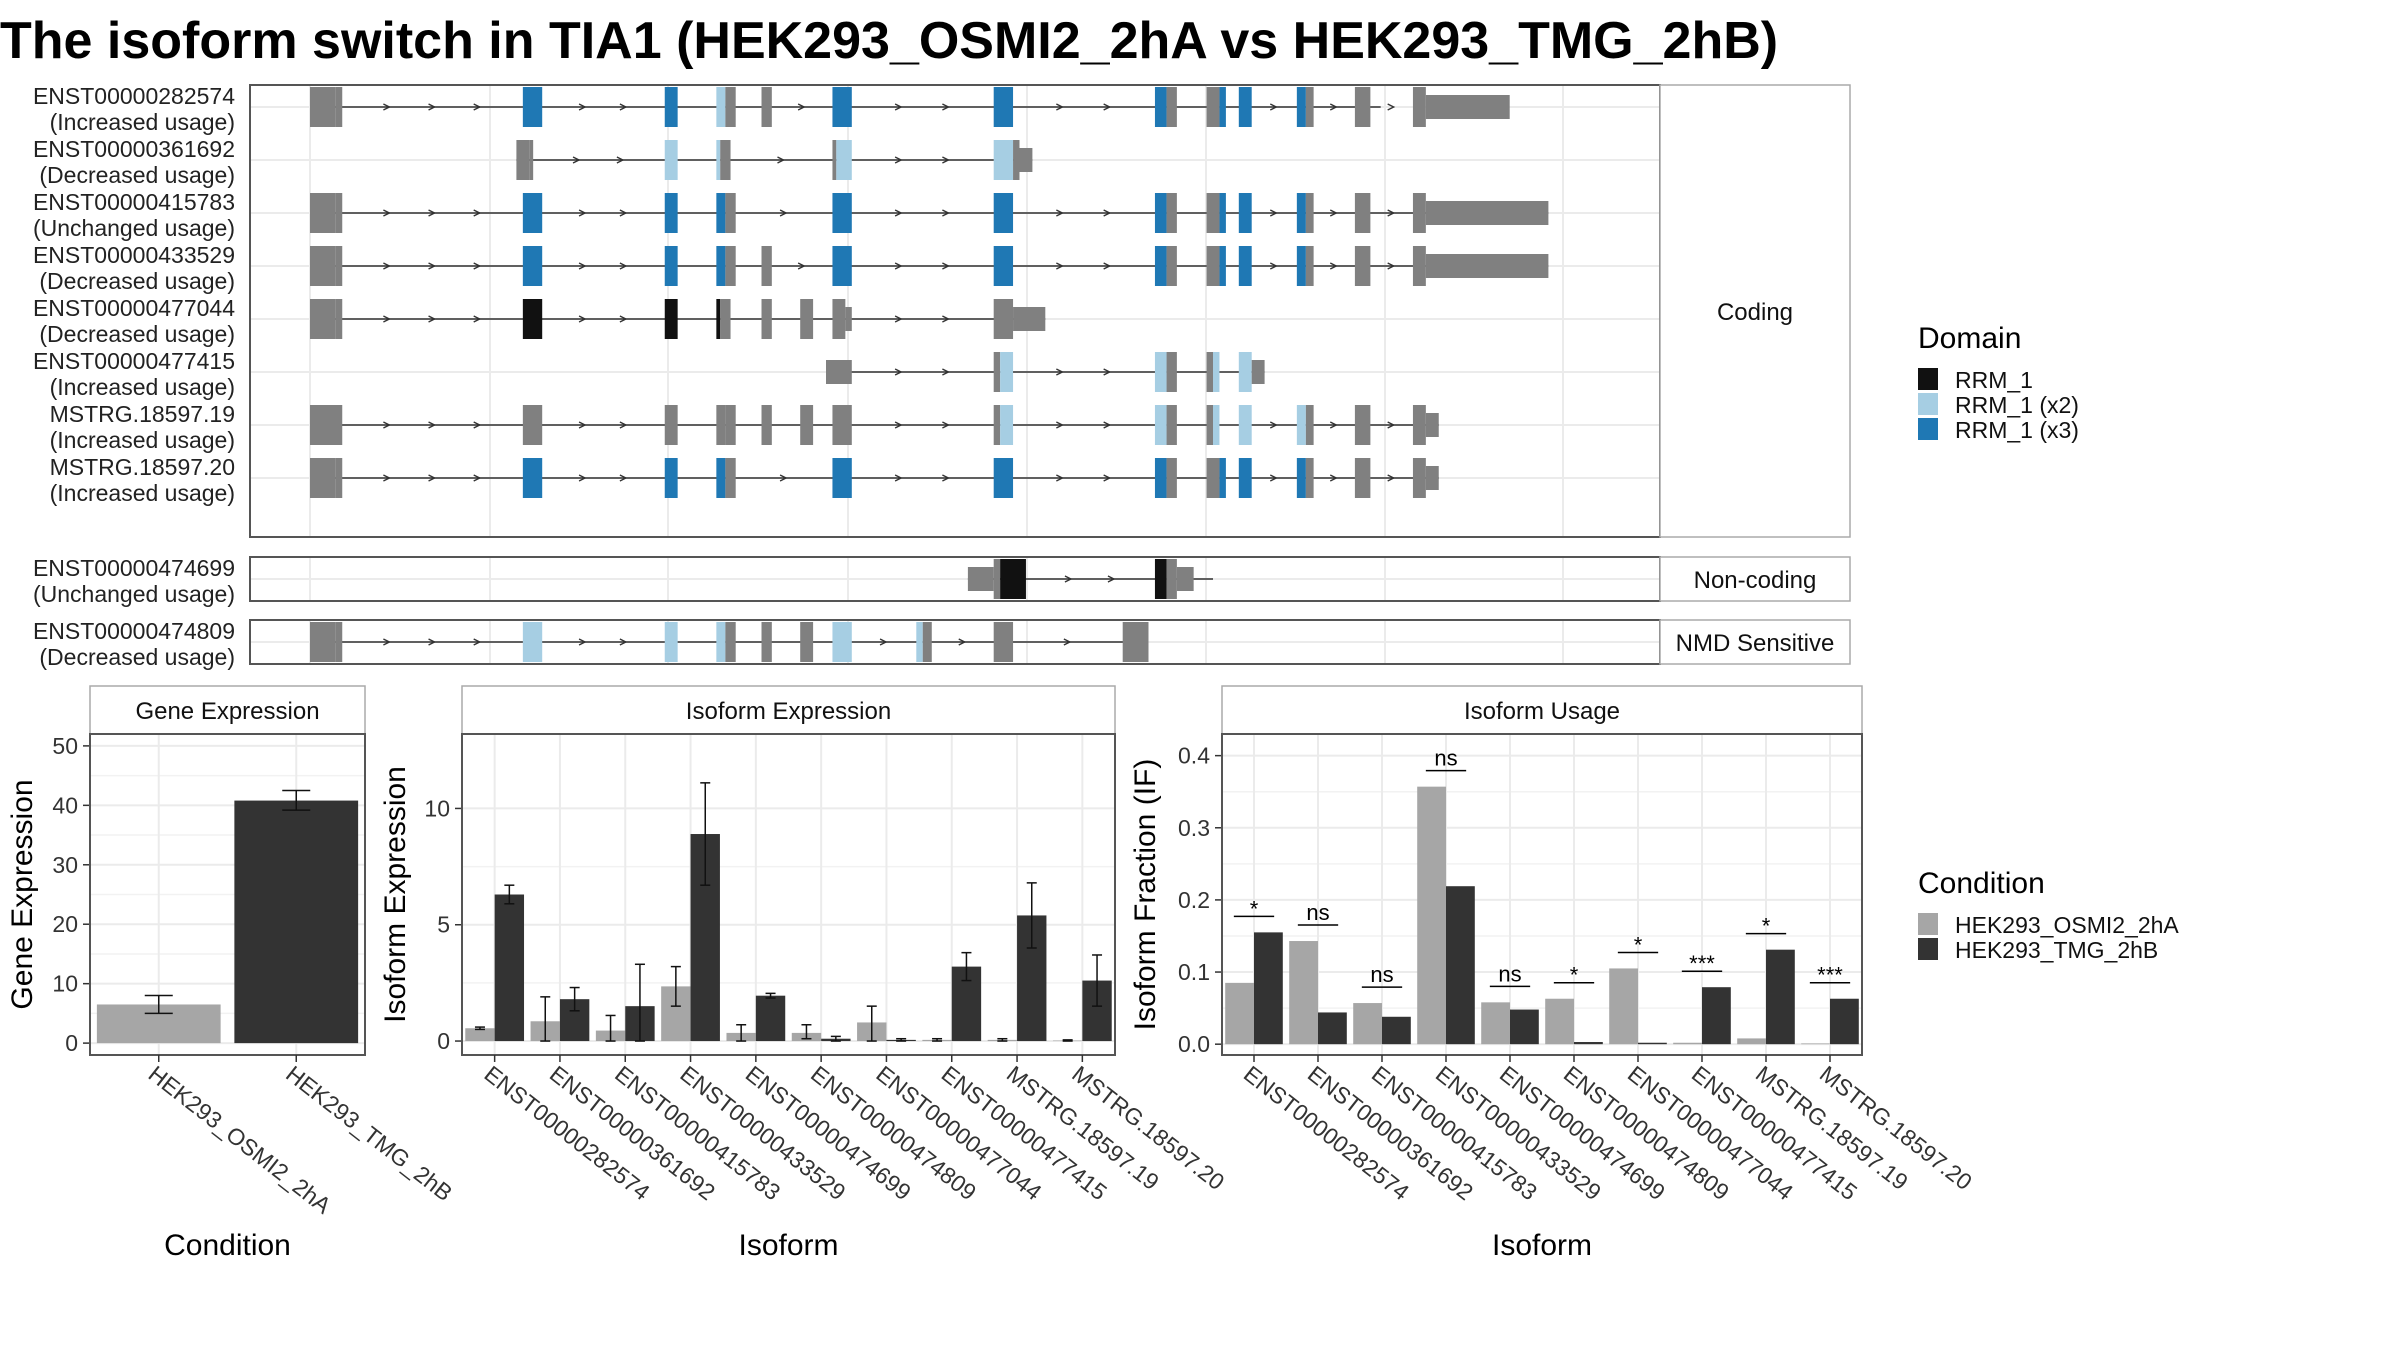 The height and width of the screenshot is (1350, 2400). What do you see at coordinates (1495, 1023) in the screenshot?
I see `bar-enst00000474699-hek293-osmi2-2ha` at bounding box center [1495, 1023].